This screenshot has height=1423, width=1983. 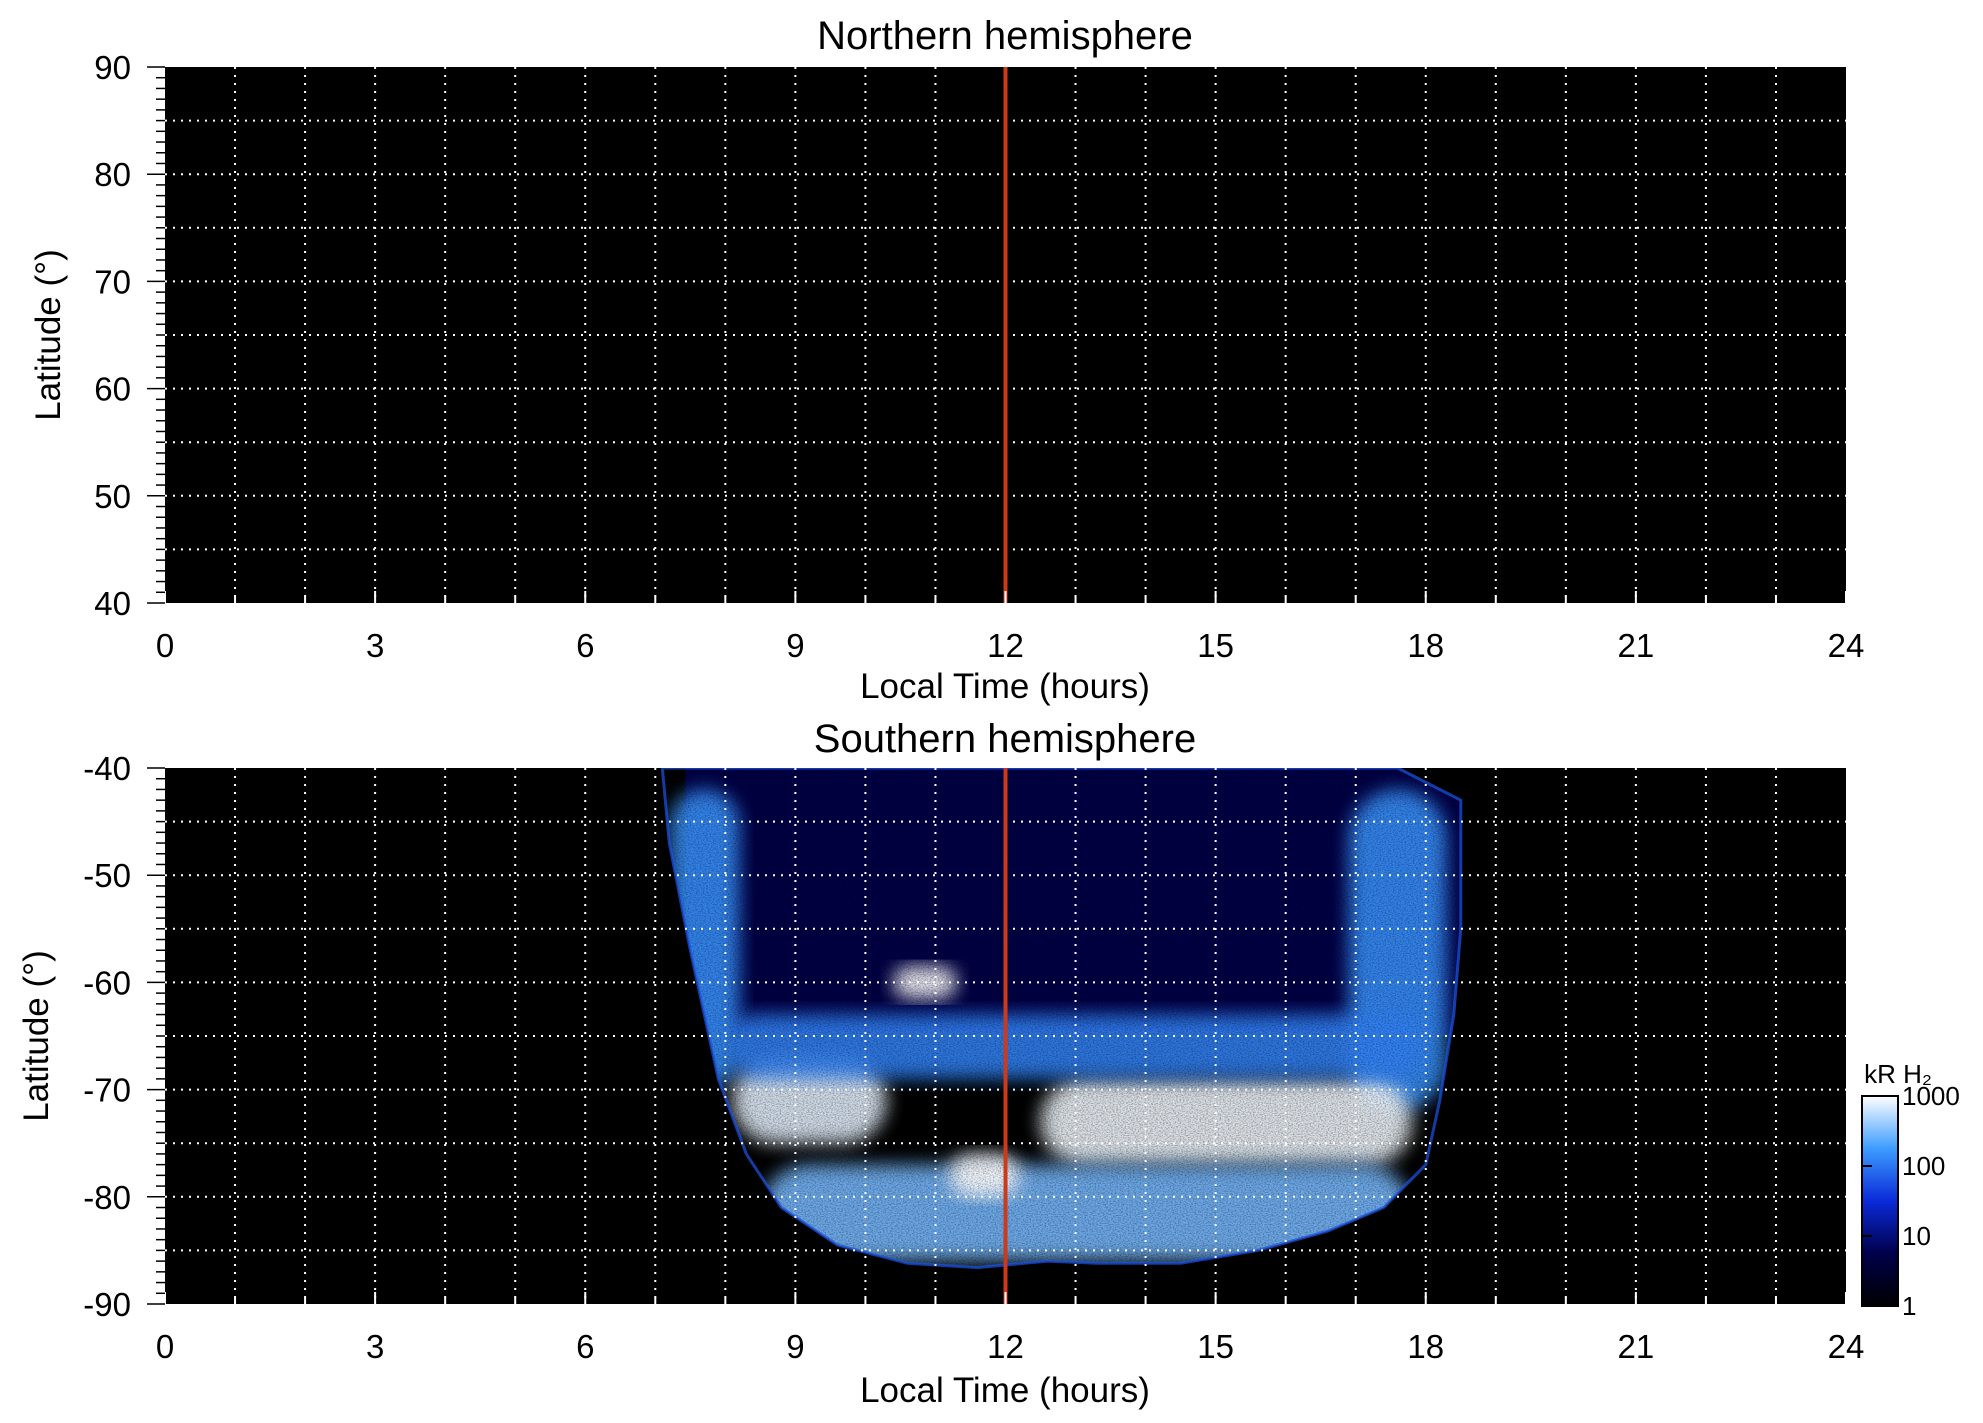 What do you see at coordinates (1005, 36) in the screenshot?
I see `panel-title: Northern hemisphere` at bounding box center [1005, 36].